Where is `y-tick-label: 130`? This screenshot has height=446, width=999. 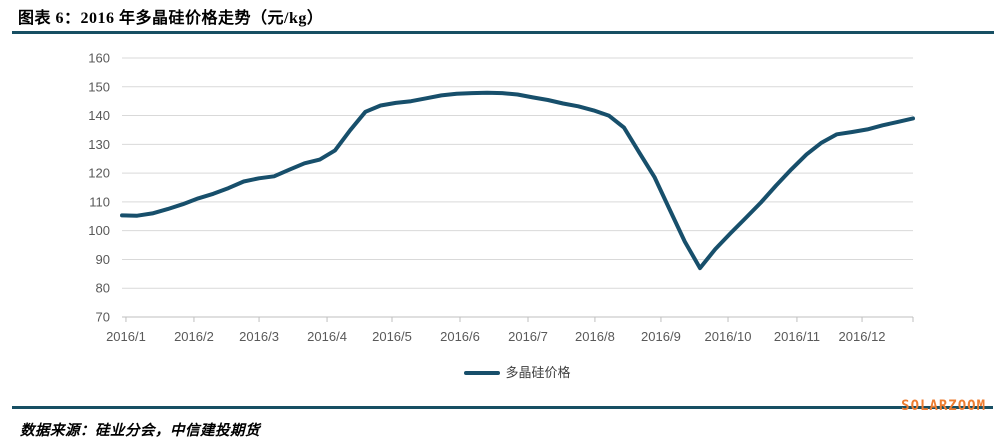 y-tick-label: 130 is located at coordinates (99, 144).